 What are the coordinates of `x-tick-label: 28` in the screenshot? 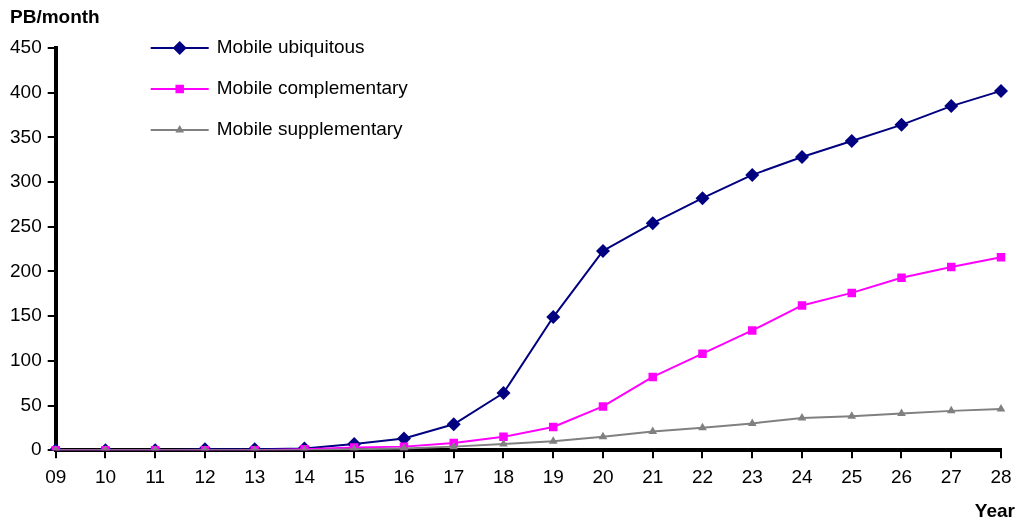 It's located at (1001, 476).